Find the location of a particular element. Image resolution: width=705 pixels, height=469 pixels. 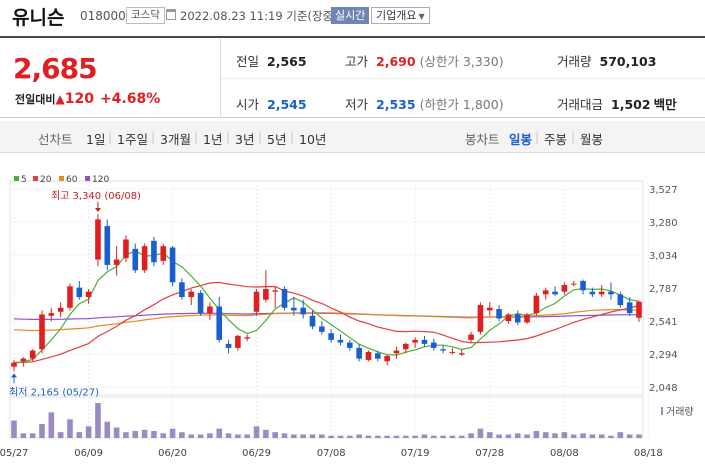

y-tick-label: 2,048 is located at coordinates (663, 388).